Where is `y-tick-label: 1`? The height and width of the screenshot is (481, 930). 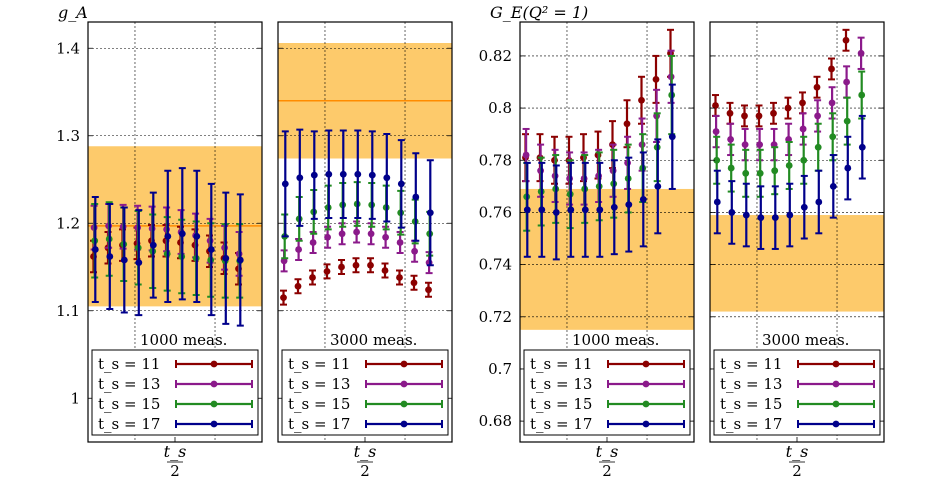 y-tick-label: 1 is located at coordinates (75, 398).